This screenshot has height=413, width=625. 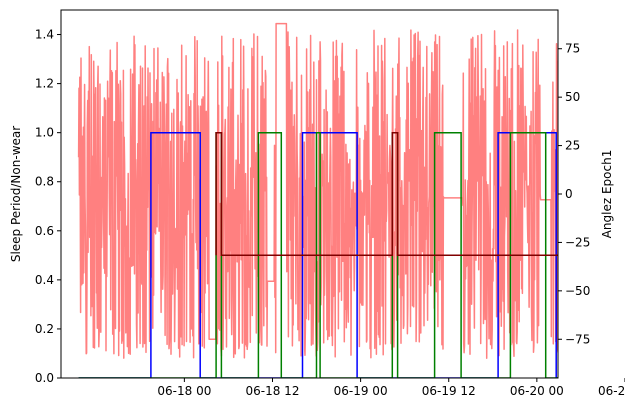 I want to click on y-right-tick-label: 50, so click(x=572, y=97).